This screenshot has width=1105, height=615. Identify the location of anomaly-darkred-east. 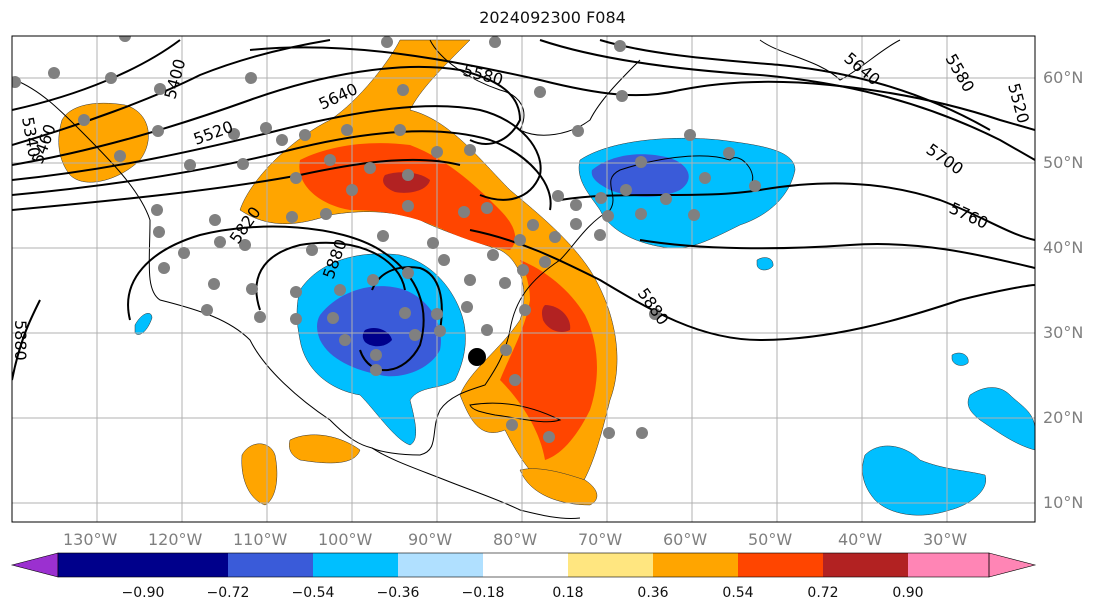
(556, 318).